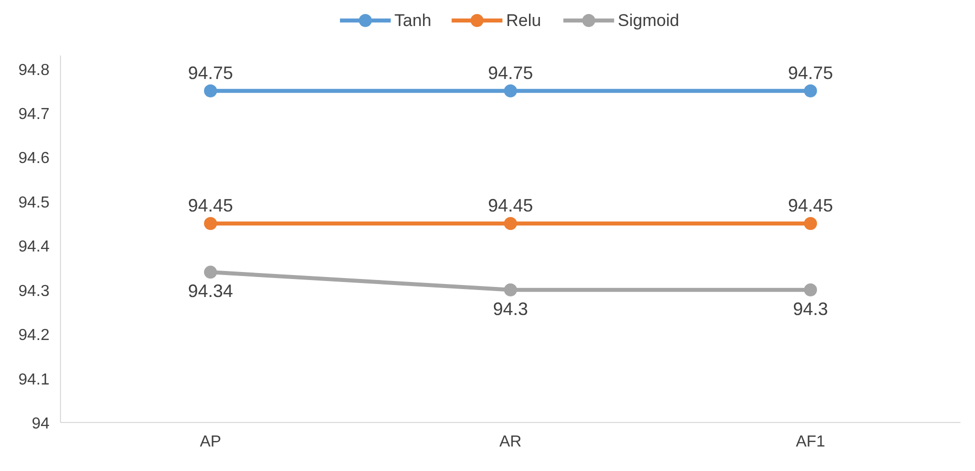 This screenshot has height=471, width=975. What do you see at coordinates (34, 291) in the screenshot?
I see `y-tick-label: 94.3` at bounding box center [34, 291].